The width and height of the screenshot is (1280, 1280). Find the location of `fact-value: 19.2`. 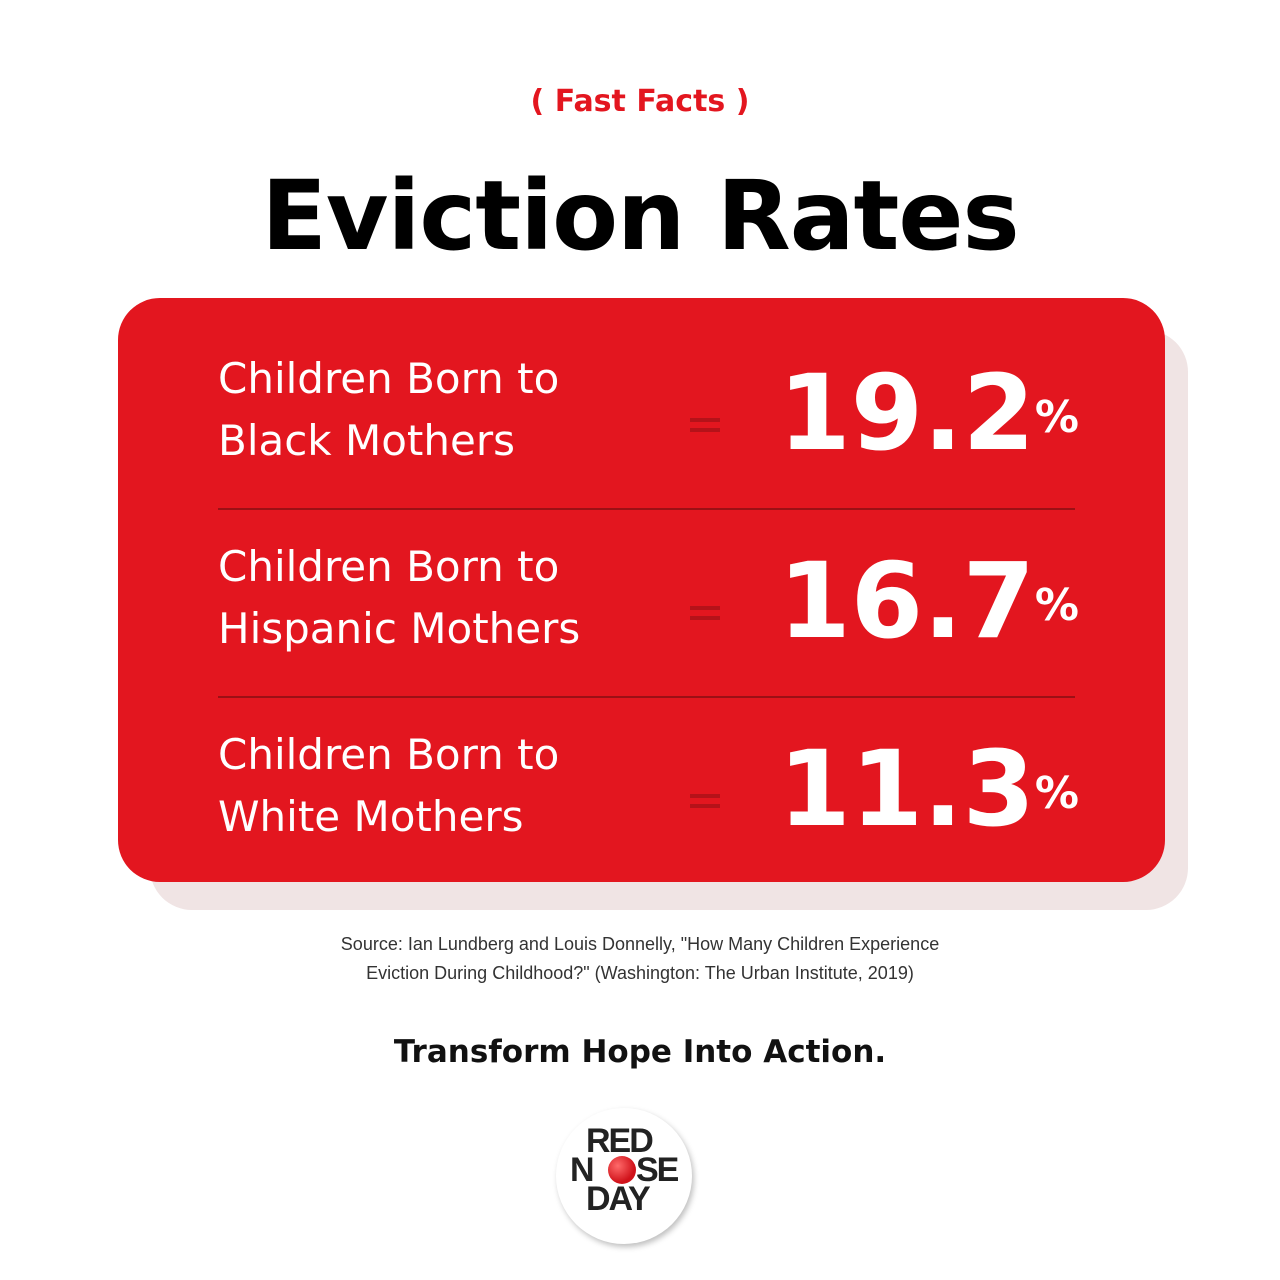

fact-value: 19.2 is located at coordinates (906, 413).